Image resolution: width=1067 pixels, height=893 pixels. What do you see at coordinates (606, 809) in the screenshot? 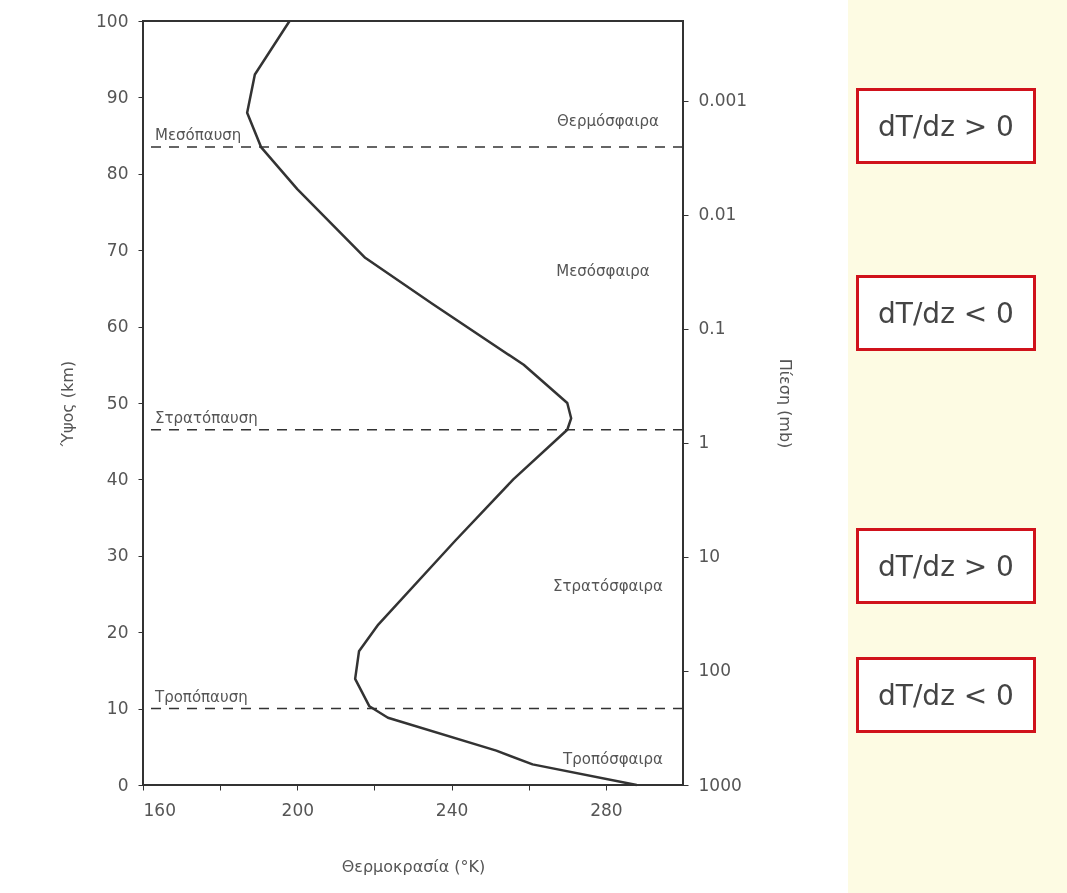
I see `x-tick-label: 280` at bounding box center [606, 809].